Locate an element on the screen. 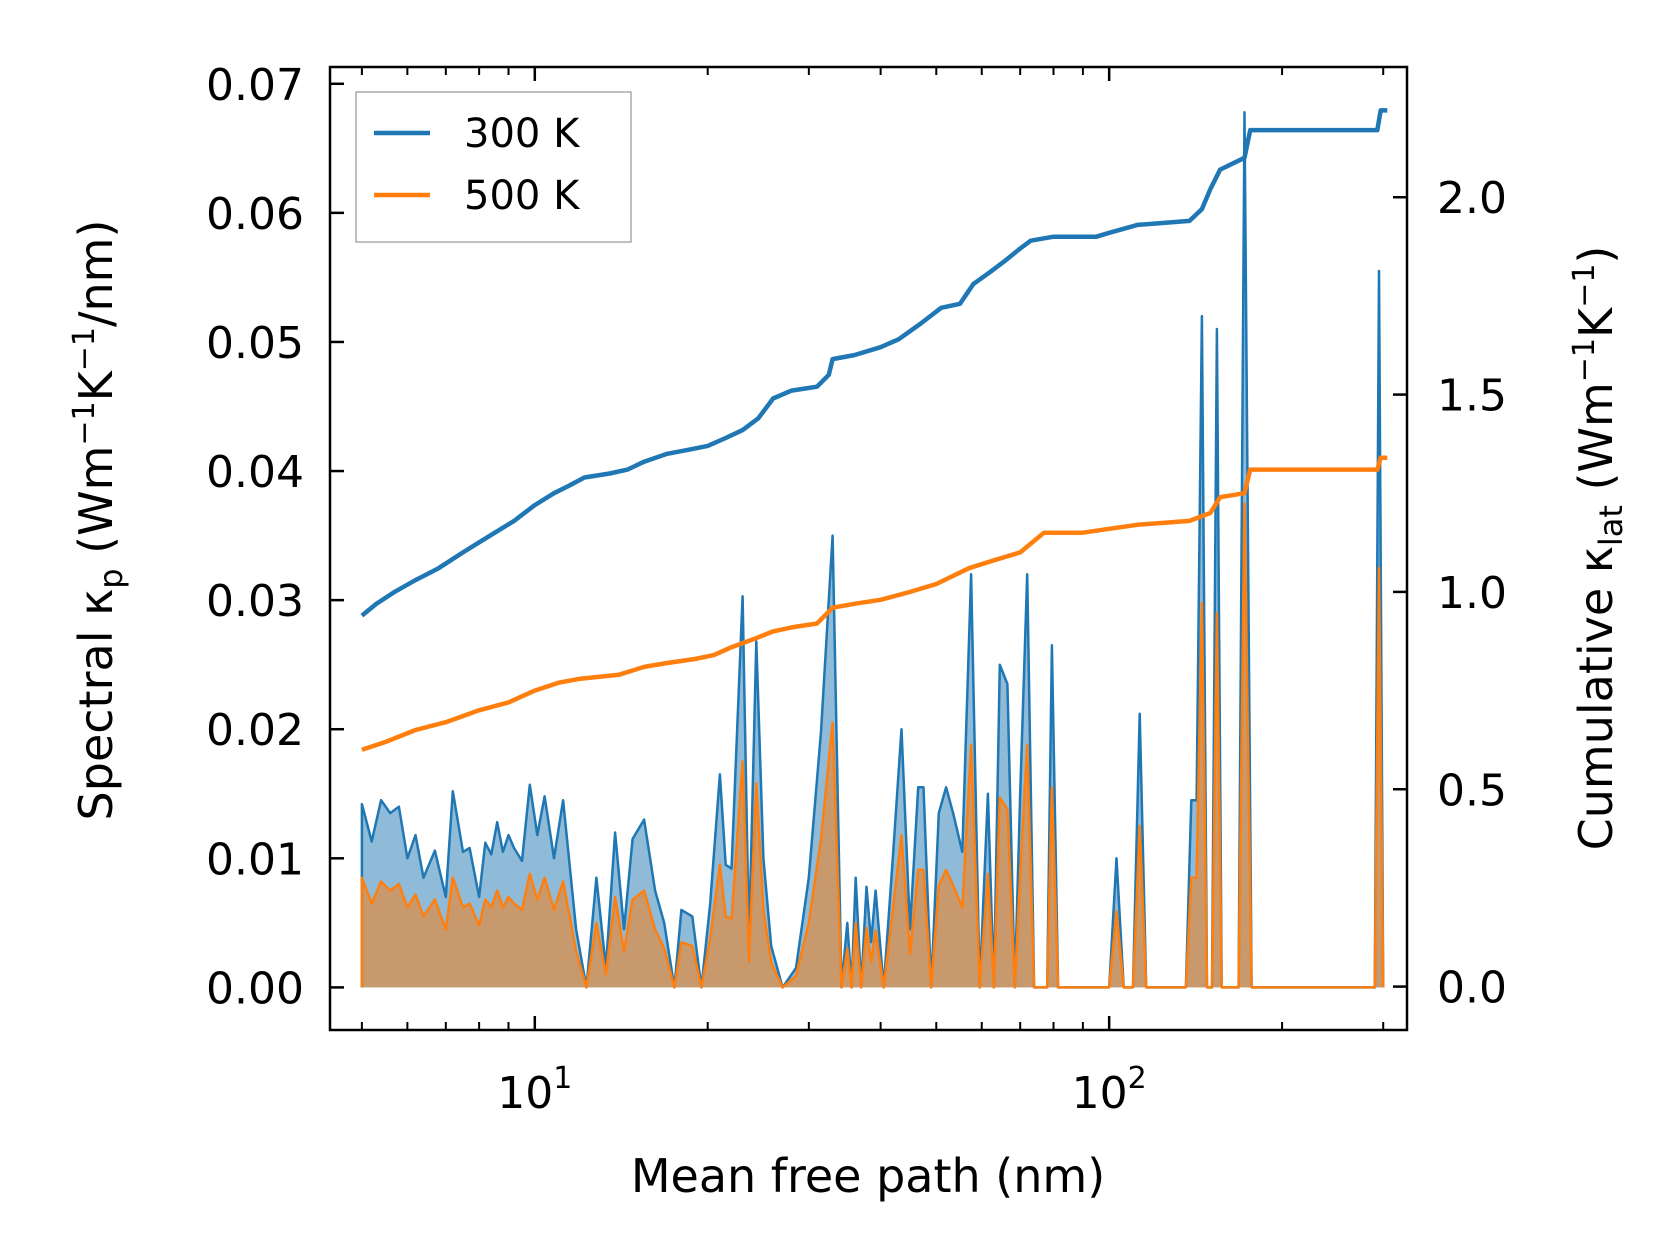  legend: 300 K 500 K is located at coordinates (493, 167).